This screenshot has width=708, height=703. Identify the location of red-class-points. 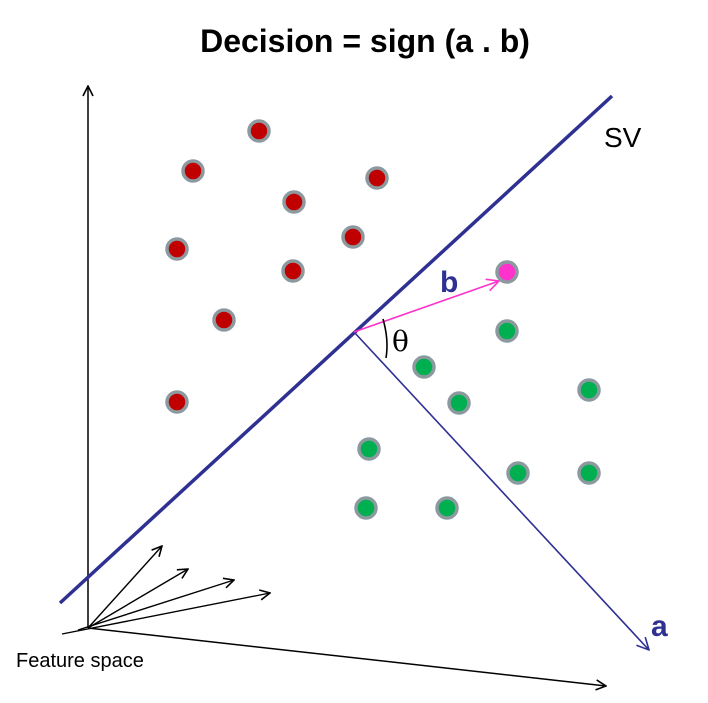
(277, 266).